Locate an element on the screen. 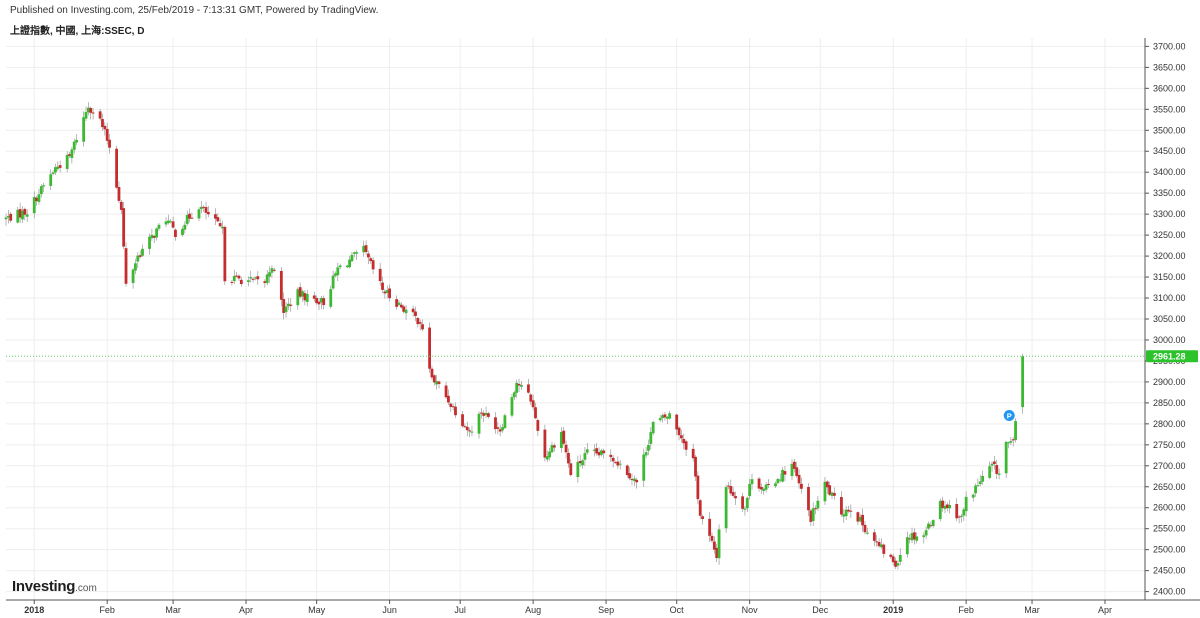 The image size is (1200, 618). y-tick-label: 3150.00 is located at coordinates (1169, 277).